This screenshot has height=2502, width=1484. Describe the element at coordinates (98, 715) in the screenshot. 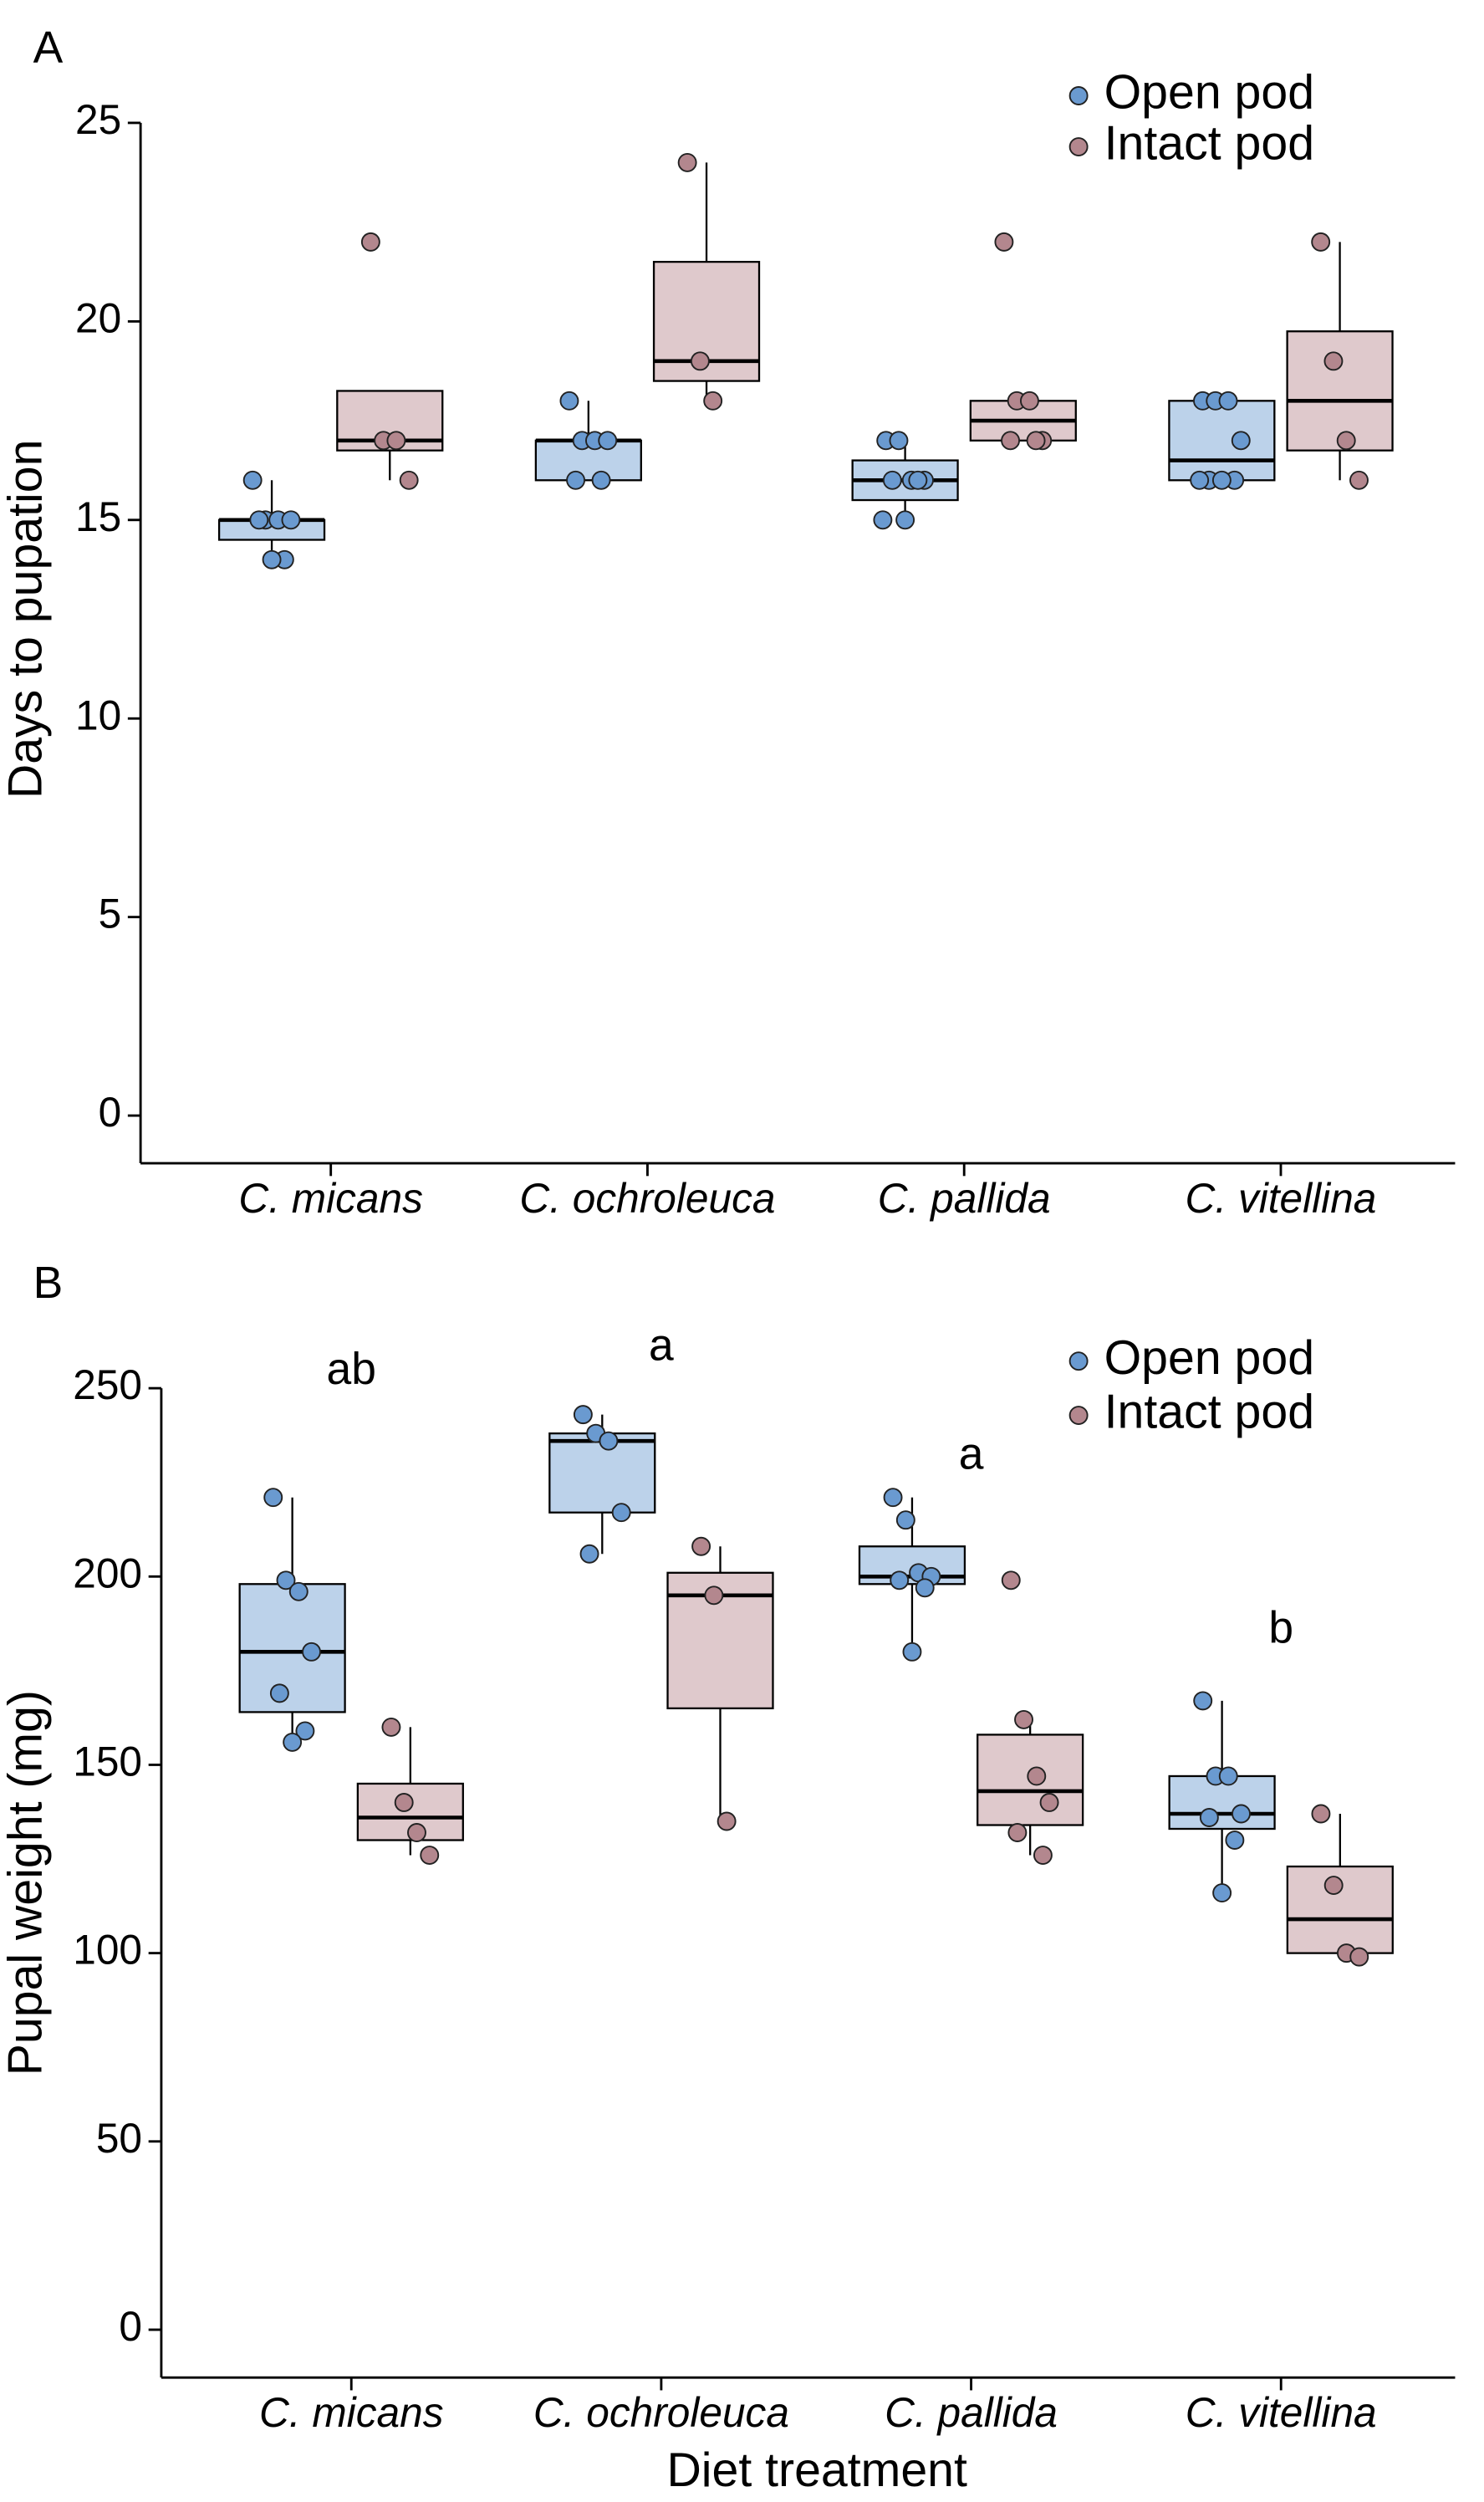

I see `y-tick-label: 10` at that location.